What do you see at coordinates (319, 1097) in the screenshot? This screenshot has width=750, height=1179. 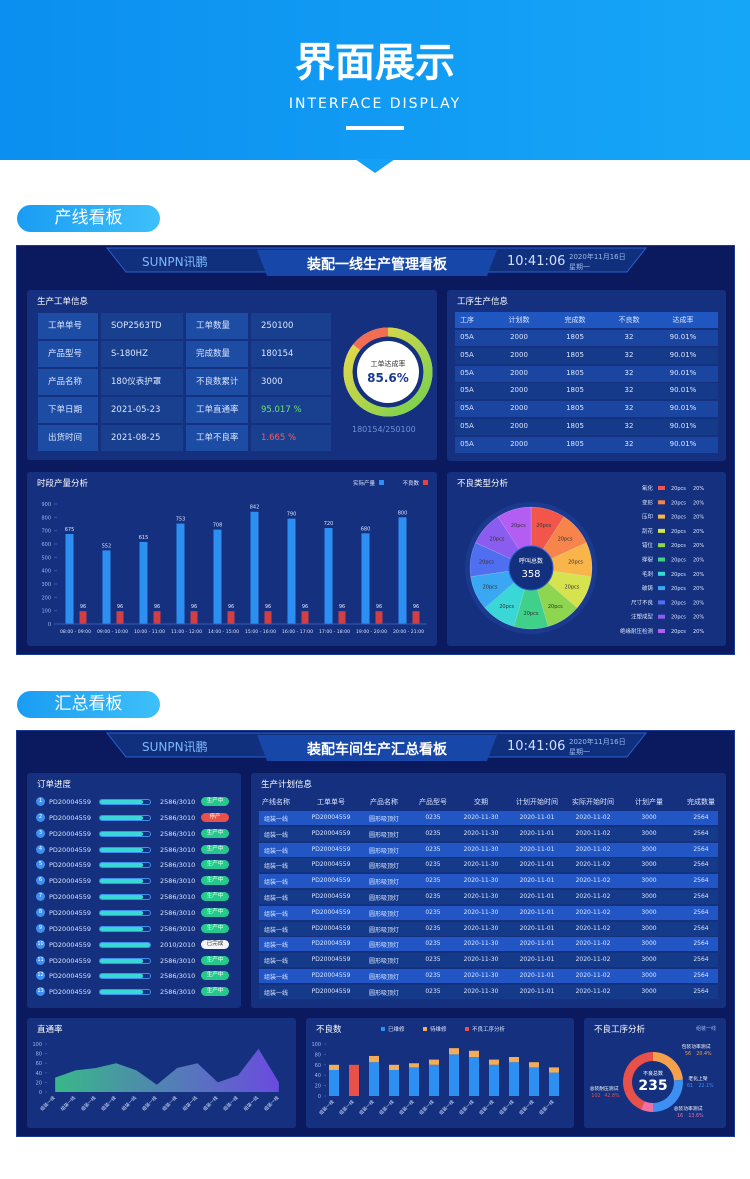 I see `y-tick-label: 0` at bounding box center [319, 1097].